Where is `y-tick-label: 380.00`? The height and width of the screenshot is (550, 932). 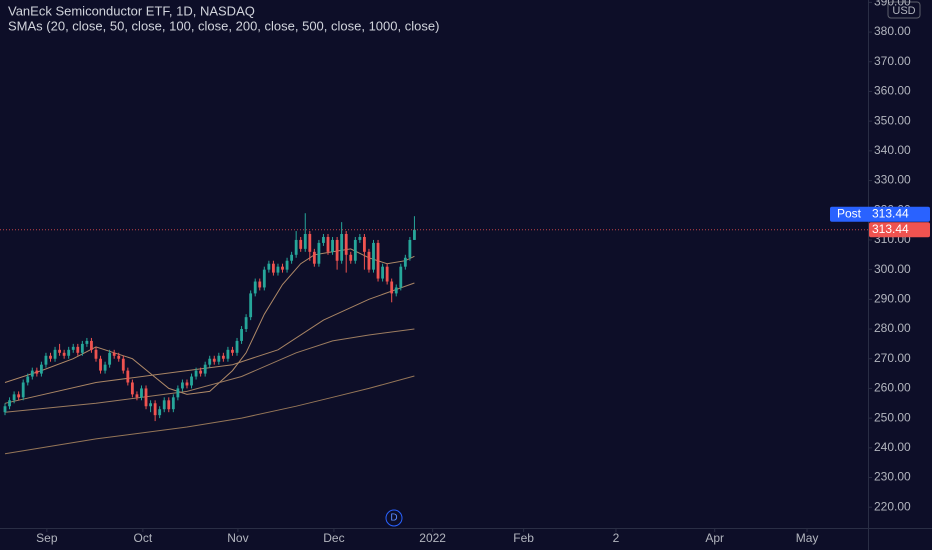 y-tick-label: 380.00 is located at coordinates (892, 31).